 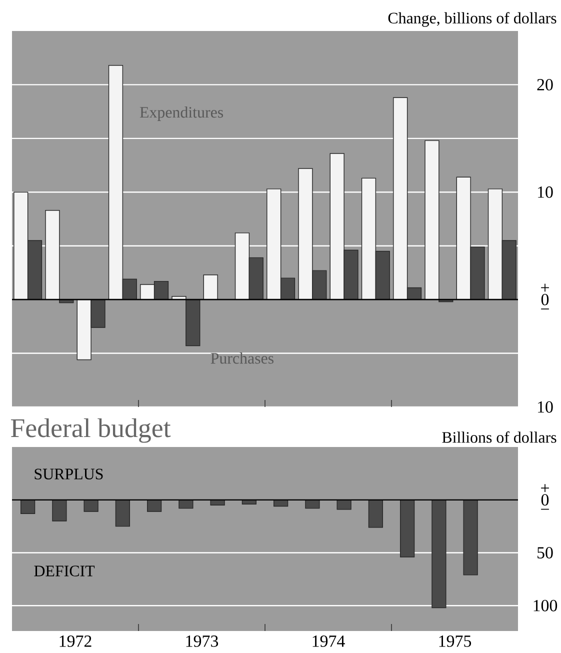 What do you see at coordinates (68, 474) in the screenshot?
I see `annotation: SURPLUS` at bounding box center [68, 474].